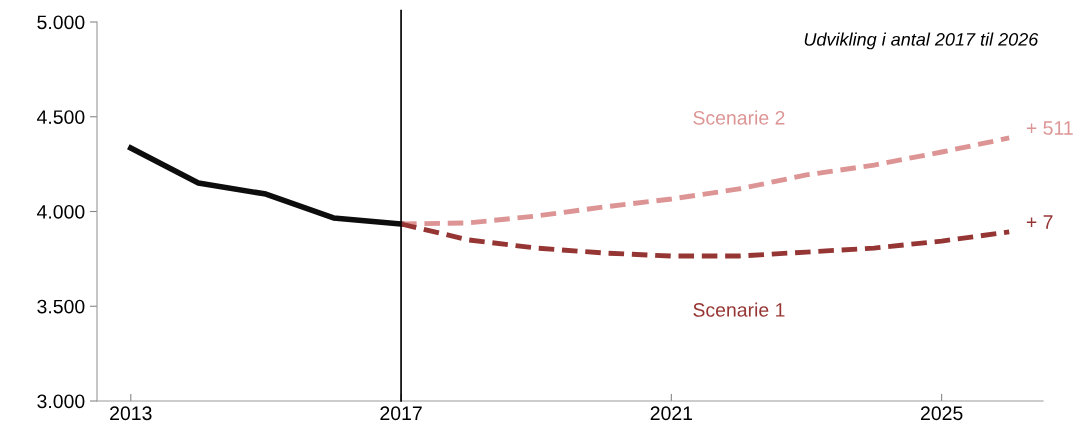 The image size is (1085, 443). Describe the element at coordinates (60, 211) in the screenshot. I see `y-tick-label: 4.000` at that location.